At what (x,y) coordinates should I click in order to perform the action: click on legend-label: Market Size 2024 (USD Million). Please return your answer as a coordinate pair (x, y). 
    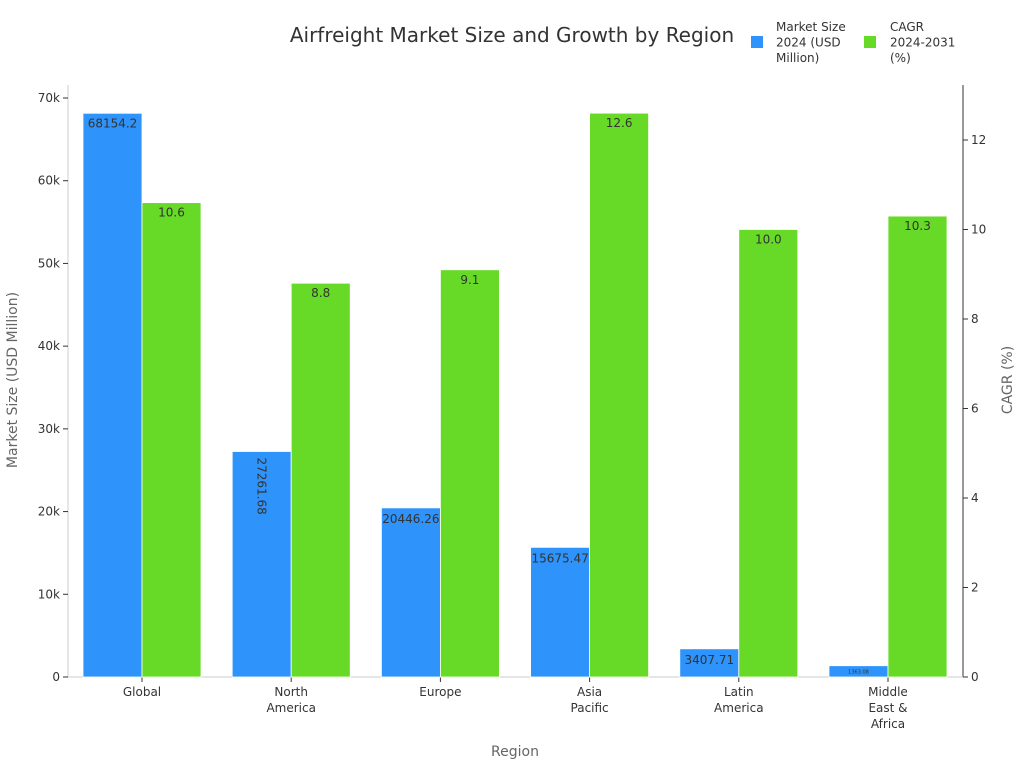
    Looking at the image, I should click on (811, 42).